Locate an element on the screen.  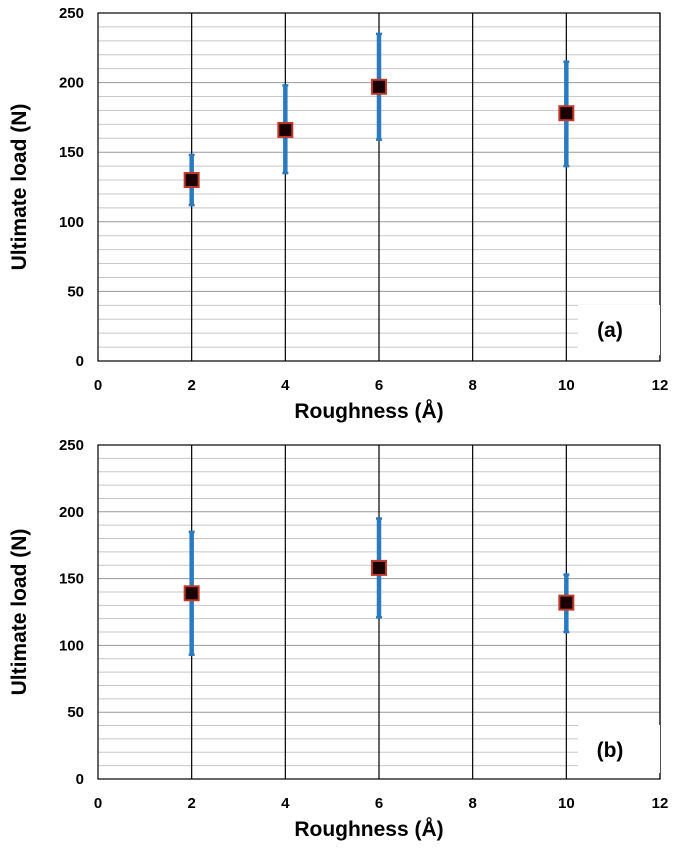
panel-label: (a) is located at coordinates (610, 330).